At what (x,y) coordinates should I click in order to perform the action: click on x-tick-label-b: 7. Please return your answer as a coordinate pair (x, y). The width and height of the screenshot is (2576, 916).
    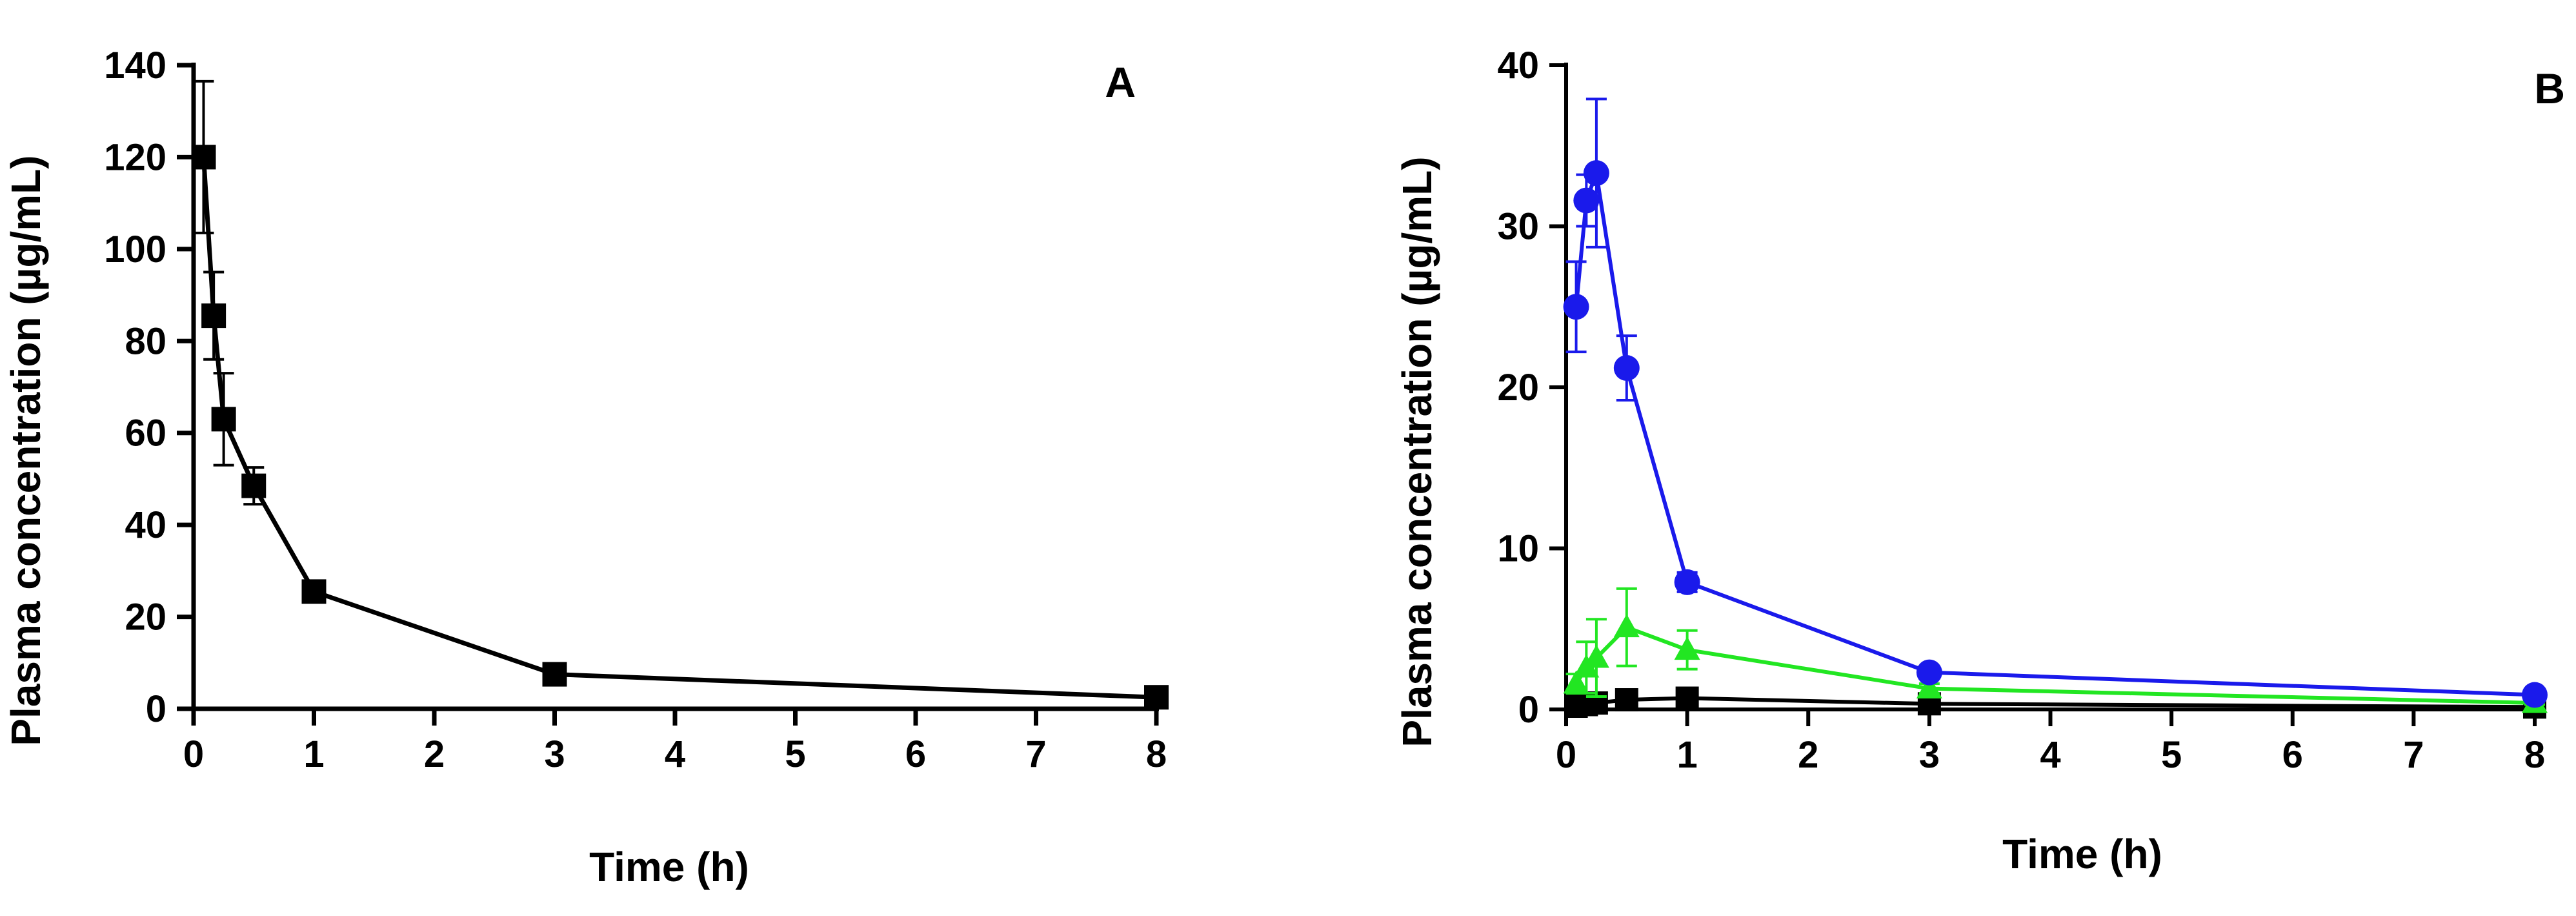
    Looking at the image, I should click on (2413, 755).